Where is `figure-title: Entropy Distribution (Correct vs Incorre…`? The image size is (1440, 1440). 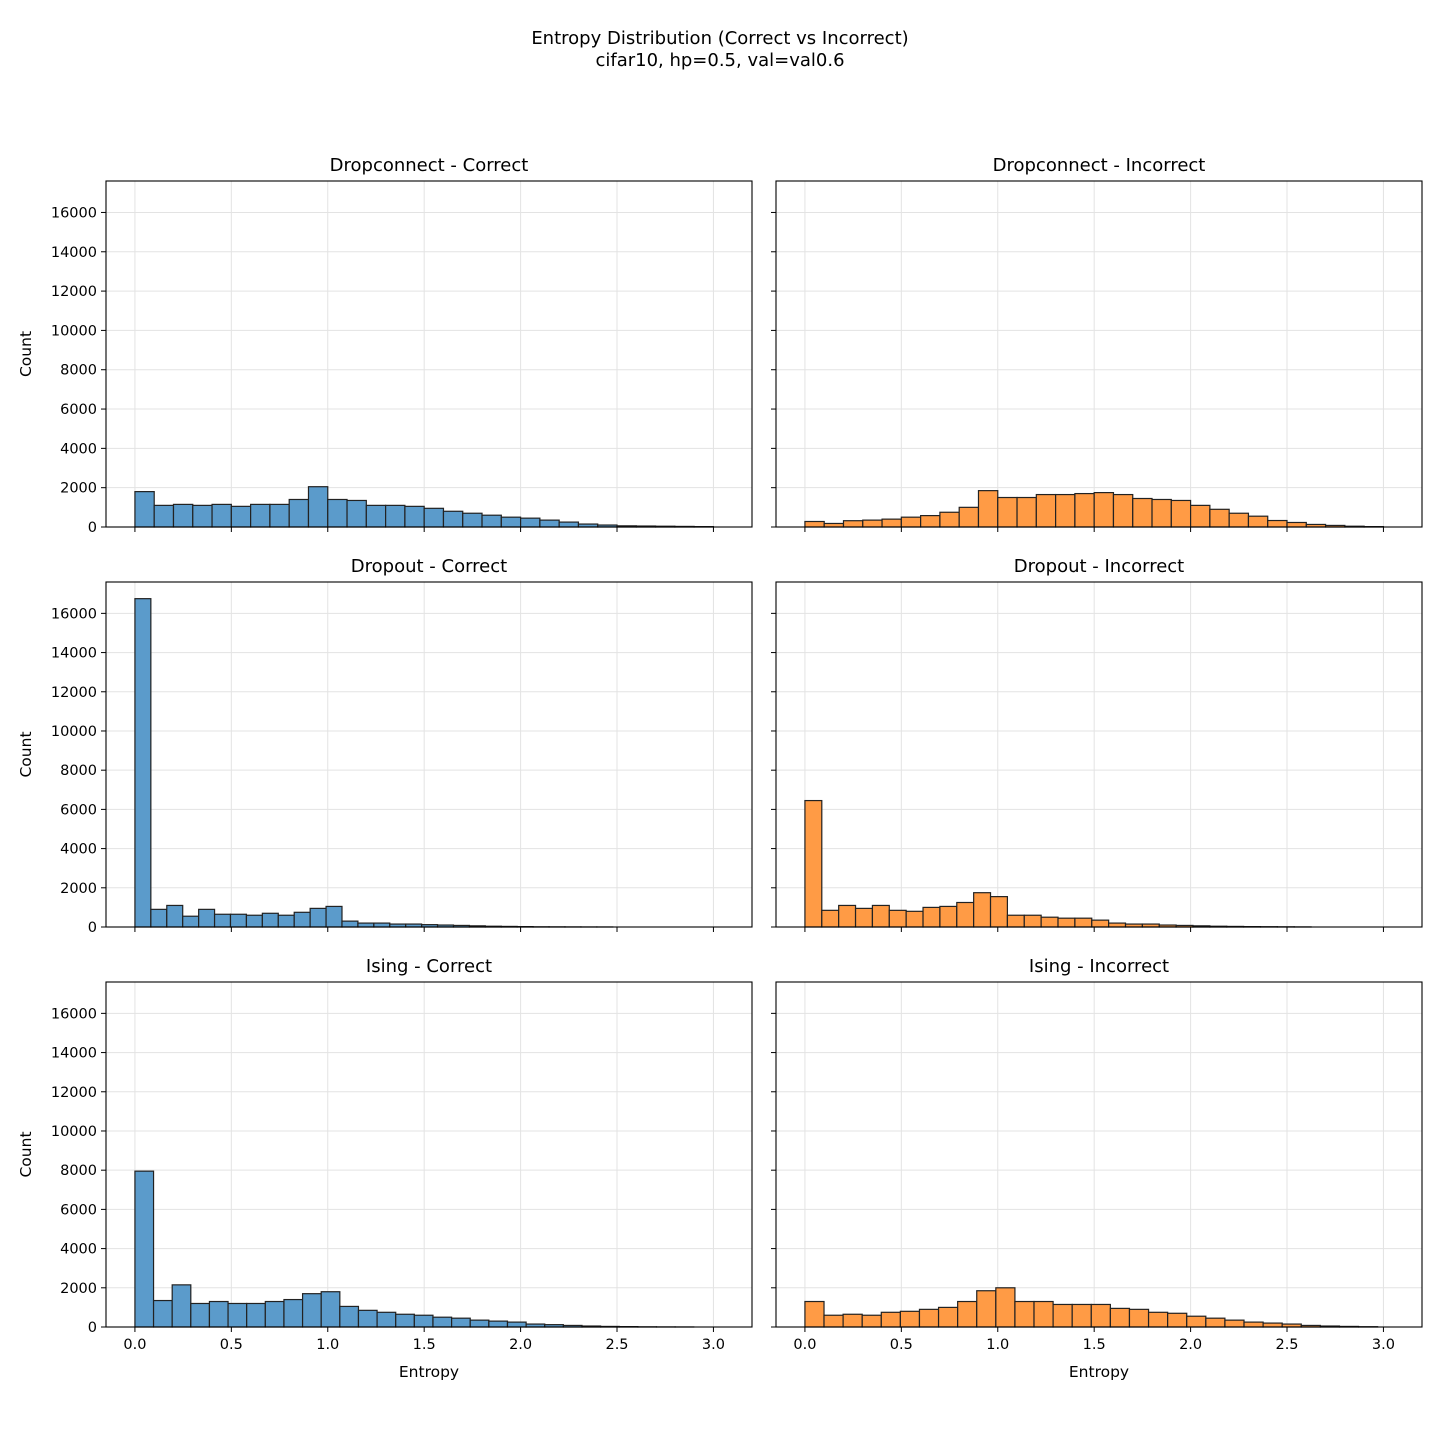
figure-title: Entropy Distribution (Correct vs Incorre… is located at coordinates (719, 38).